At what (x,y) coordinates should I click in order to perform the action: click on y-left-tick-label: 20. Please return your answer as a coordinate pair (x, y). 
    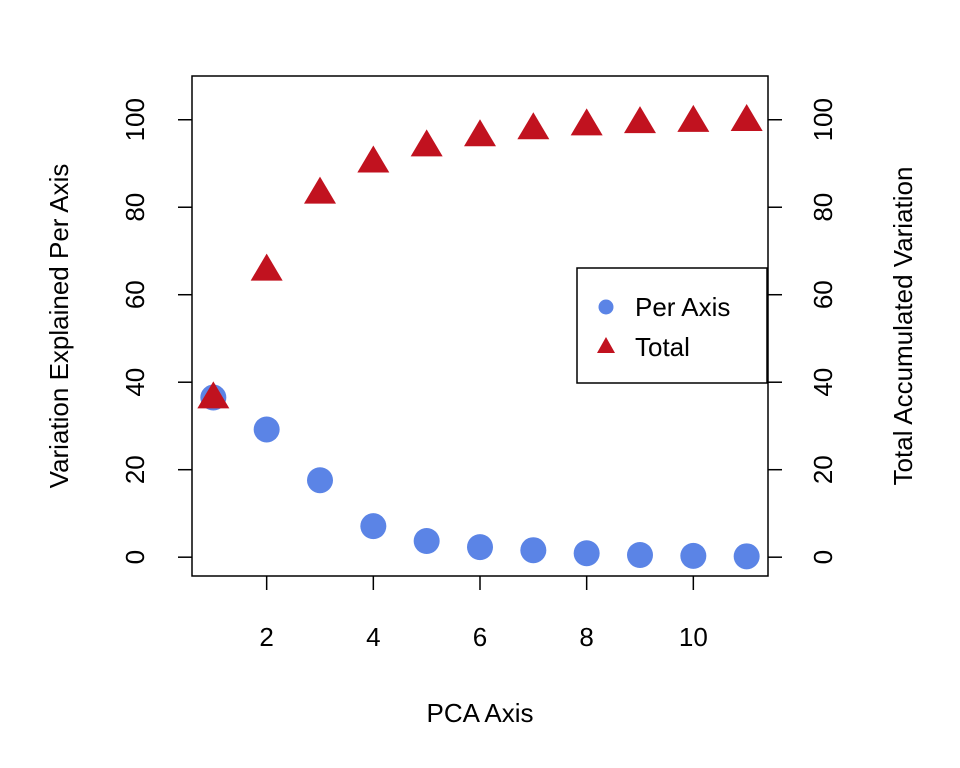
    Looking at the image, I should click on (135, 469).